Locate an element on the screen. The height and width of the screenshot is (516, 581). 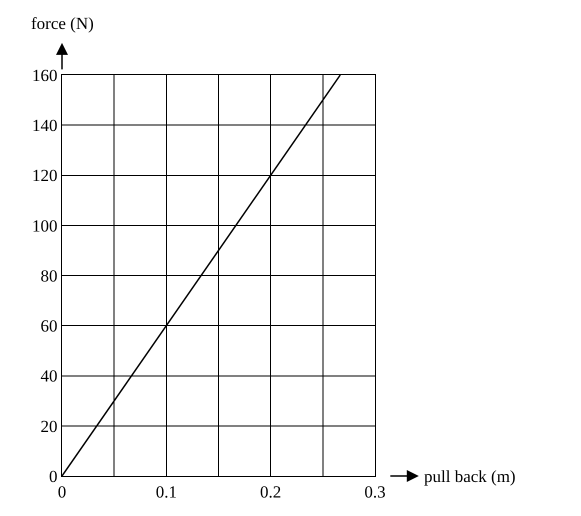
y-tick-label: 120 is located at coordinates (45, 176).